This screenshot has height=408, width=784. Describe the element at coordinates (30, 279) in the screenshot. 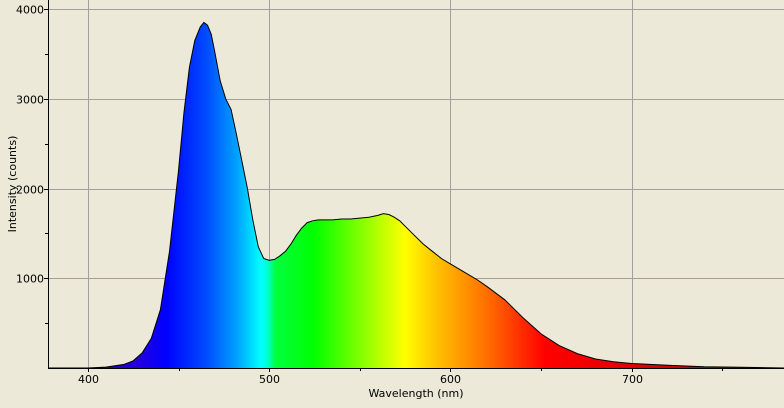

I see `y-tick-label: 1000` at that location.